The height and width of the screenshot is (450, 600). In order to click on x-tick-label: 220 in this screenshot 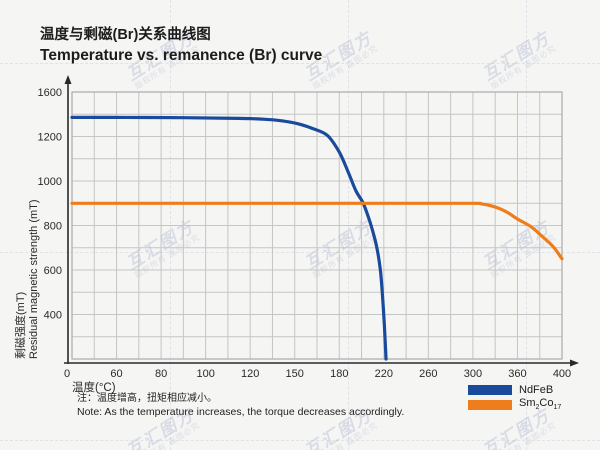, I will do `click(384, 374)`.